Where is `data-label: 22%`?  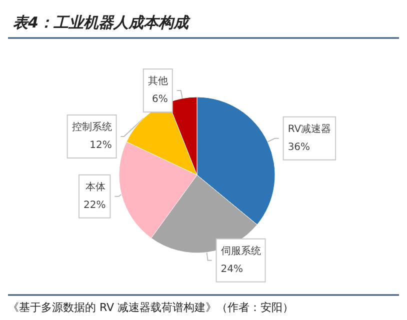 data-label: 22% is located at coordinates (94, 205).